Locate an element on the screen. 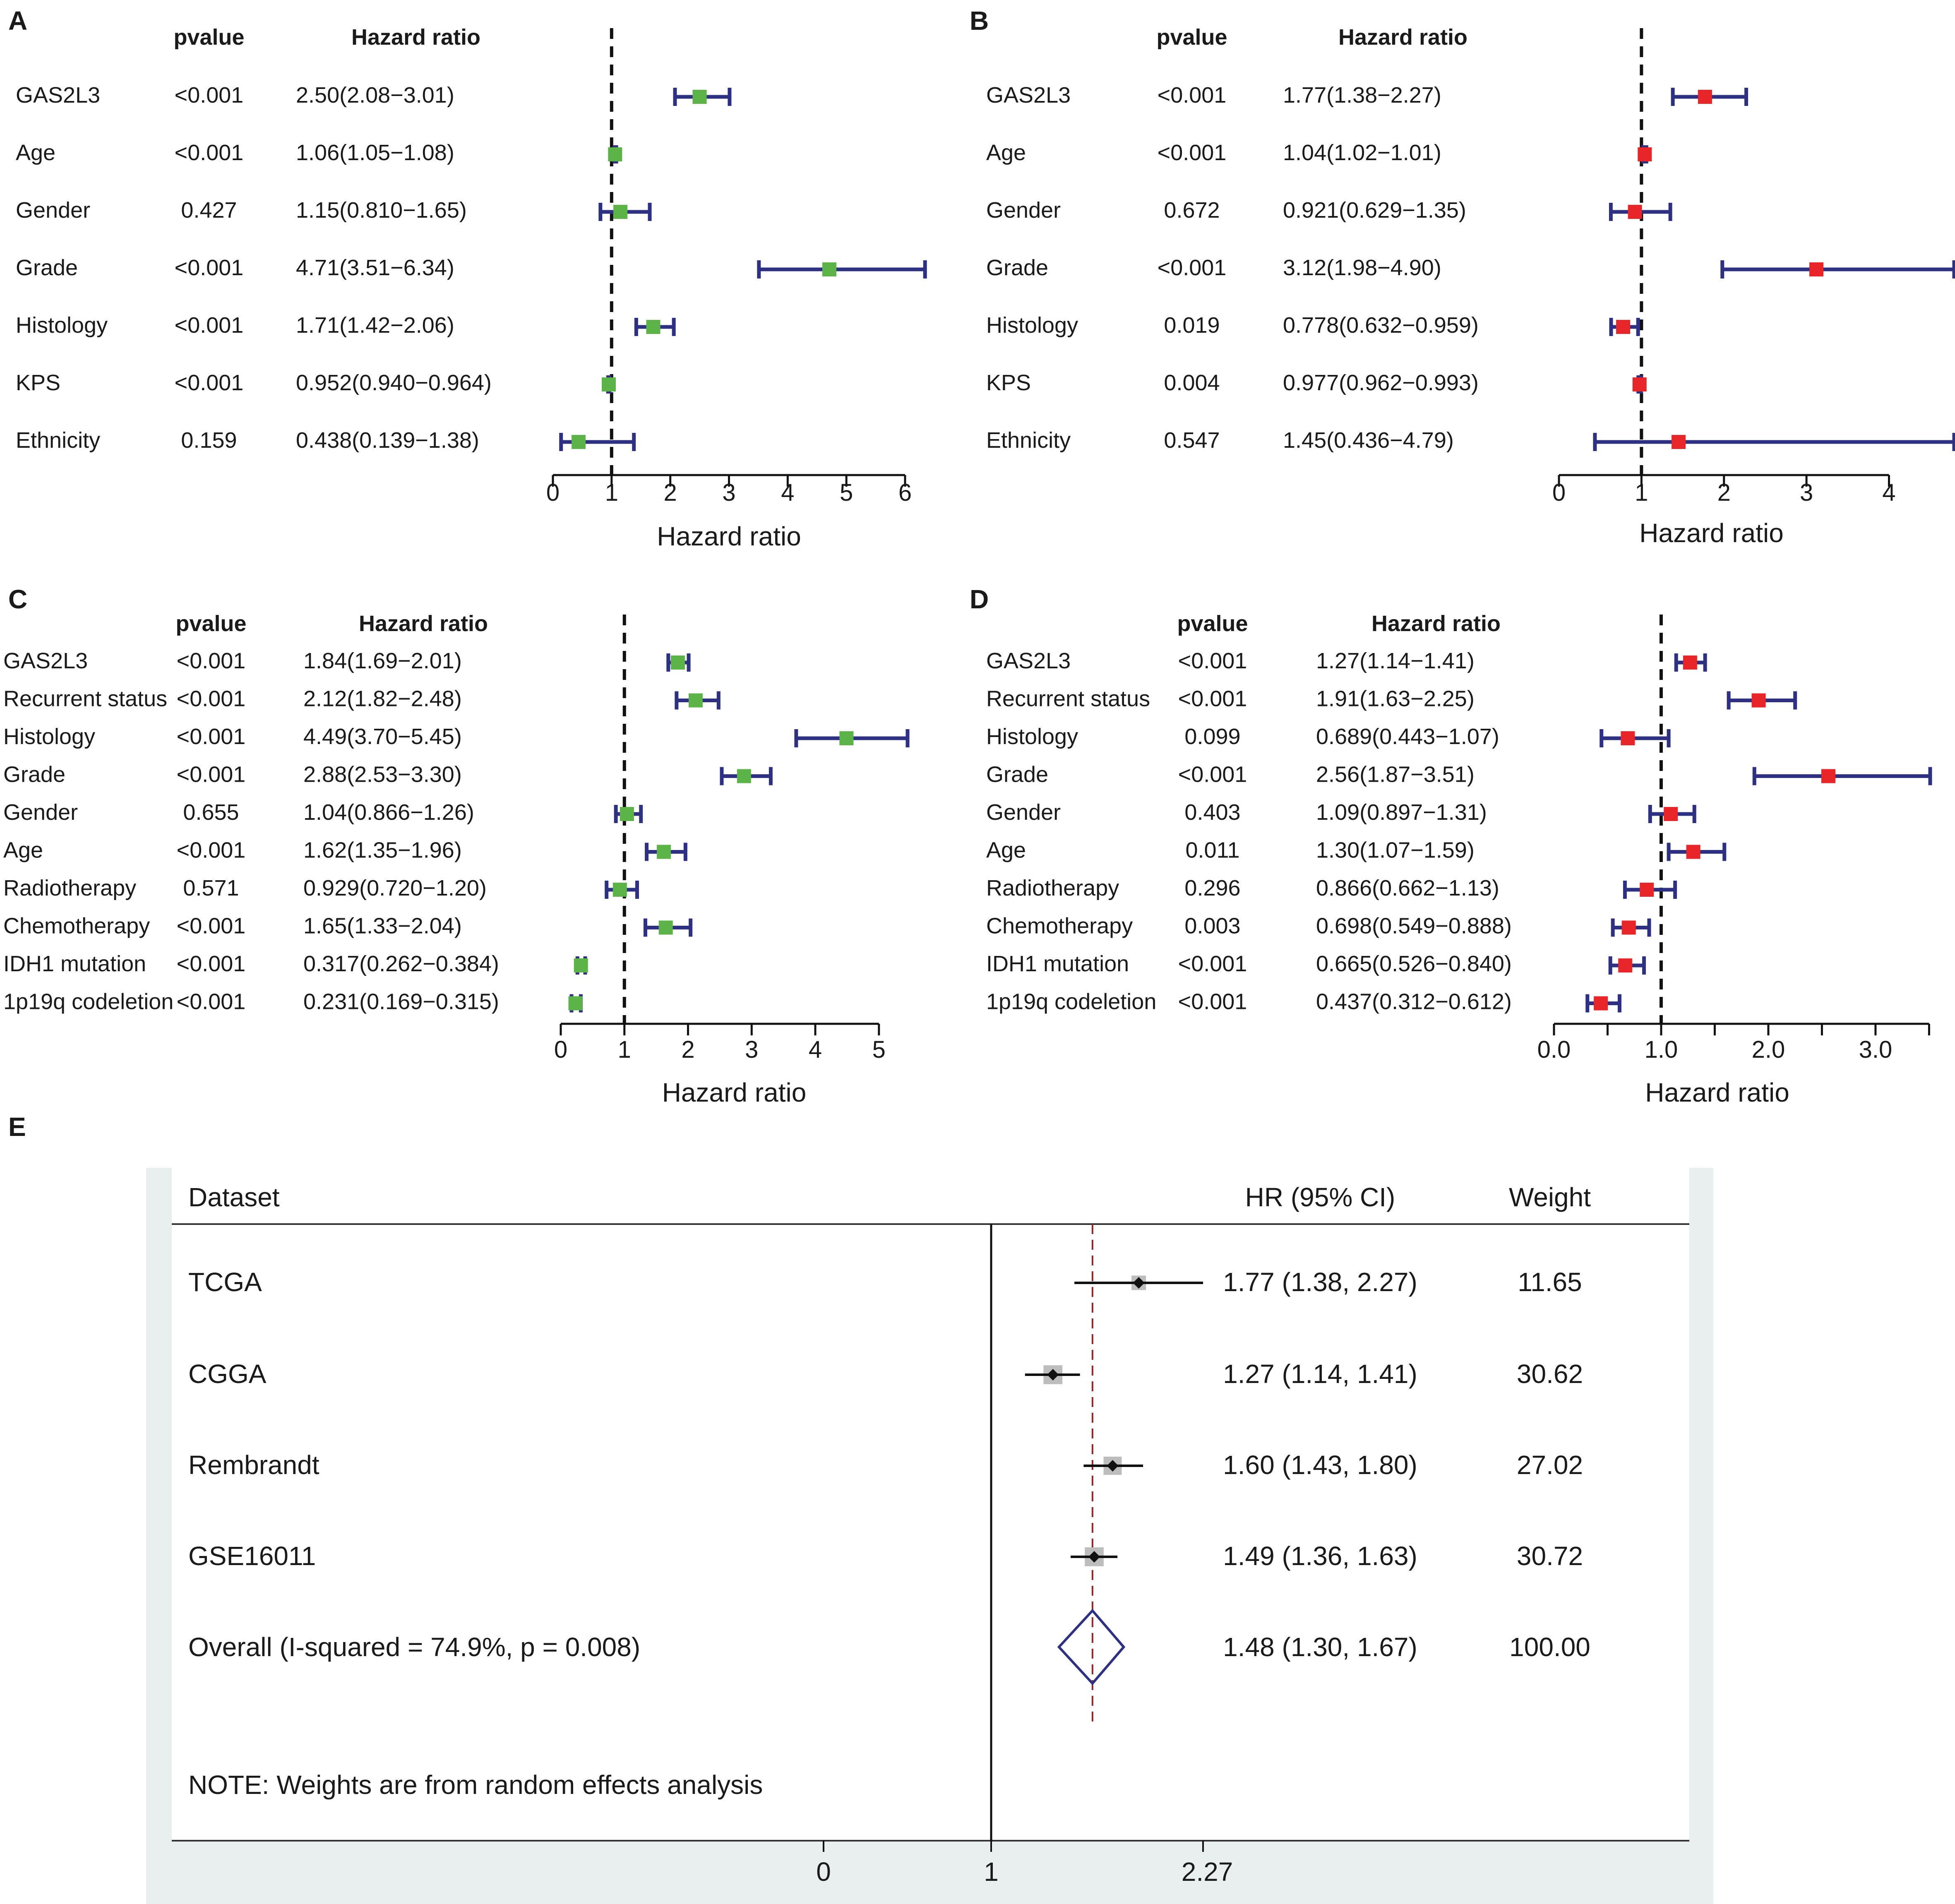  row-pvalue: 0.427 is located at coordinates (209, 210).